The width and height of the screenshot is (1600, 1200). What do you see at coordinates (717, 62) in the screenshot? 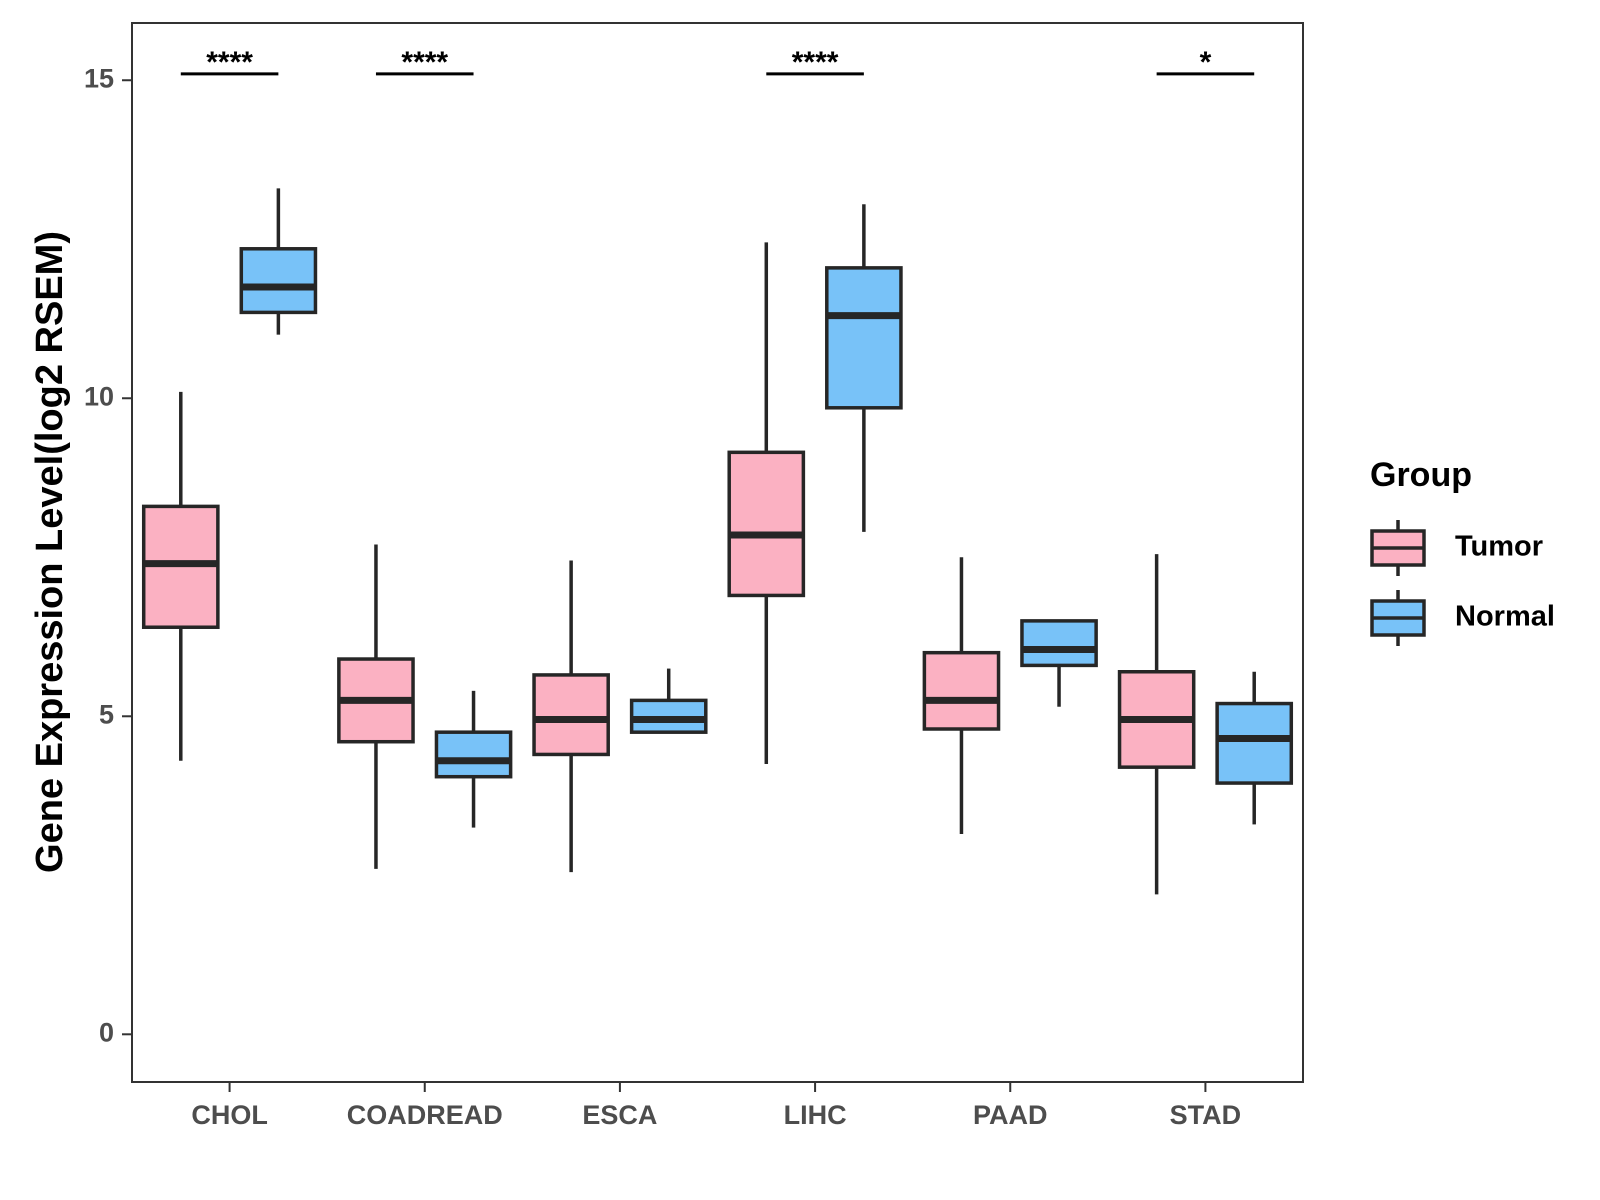
I see `significance-layer: **** **** **** *` at bounding box center [717, 62].